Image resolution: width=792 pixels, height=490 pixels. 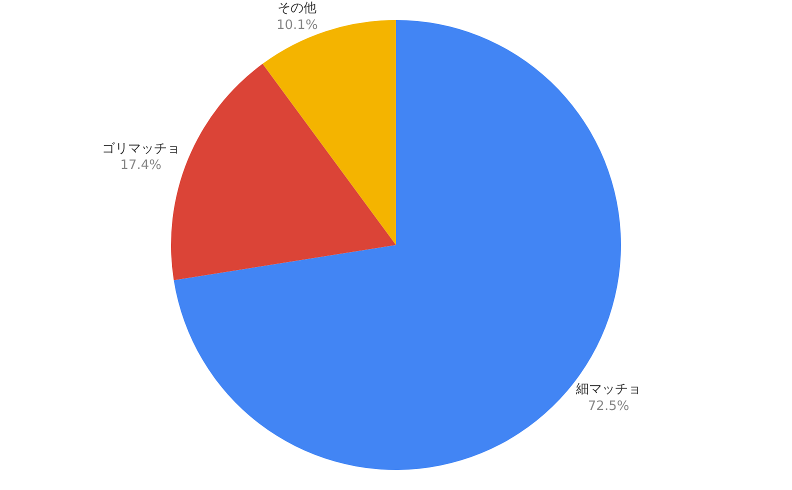 I want to click on slice-label: ゴリマッチョ, so click(x=141, y=148).